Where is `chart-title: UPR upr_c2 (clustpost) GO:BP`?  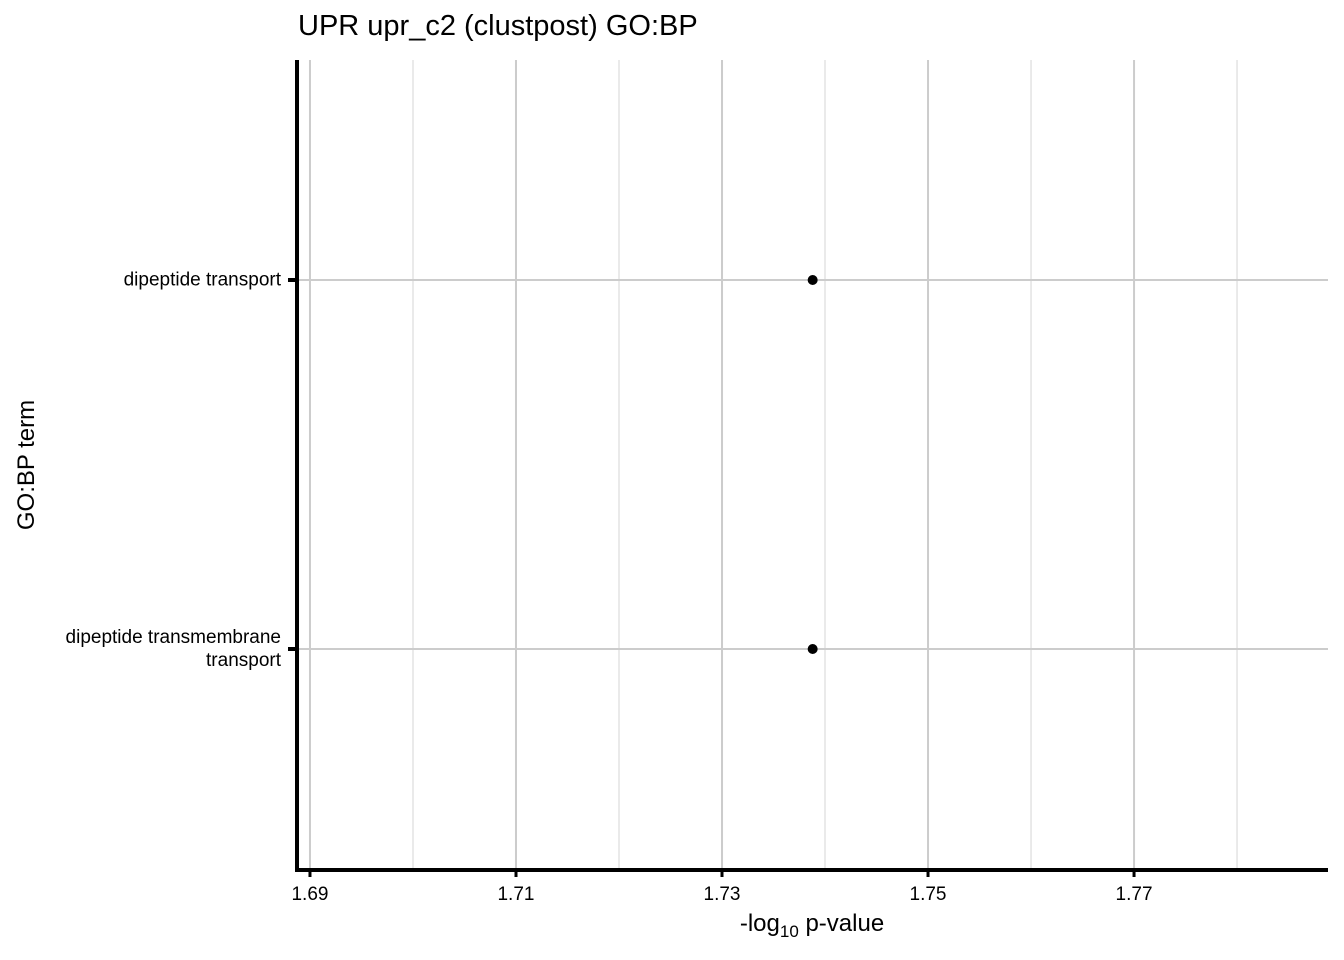
chart-title: UPR upr_c2 (clustpost) GO:BP is located at coordinates (498, 26).